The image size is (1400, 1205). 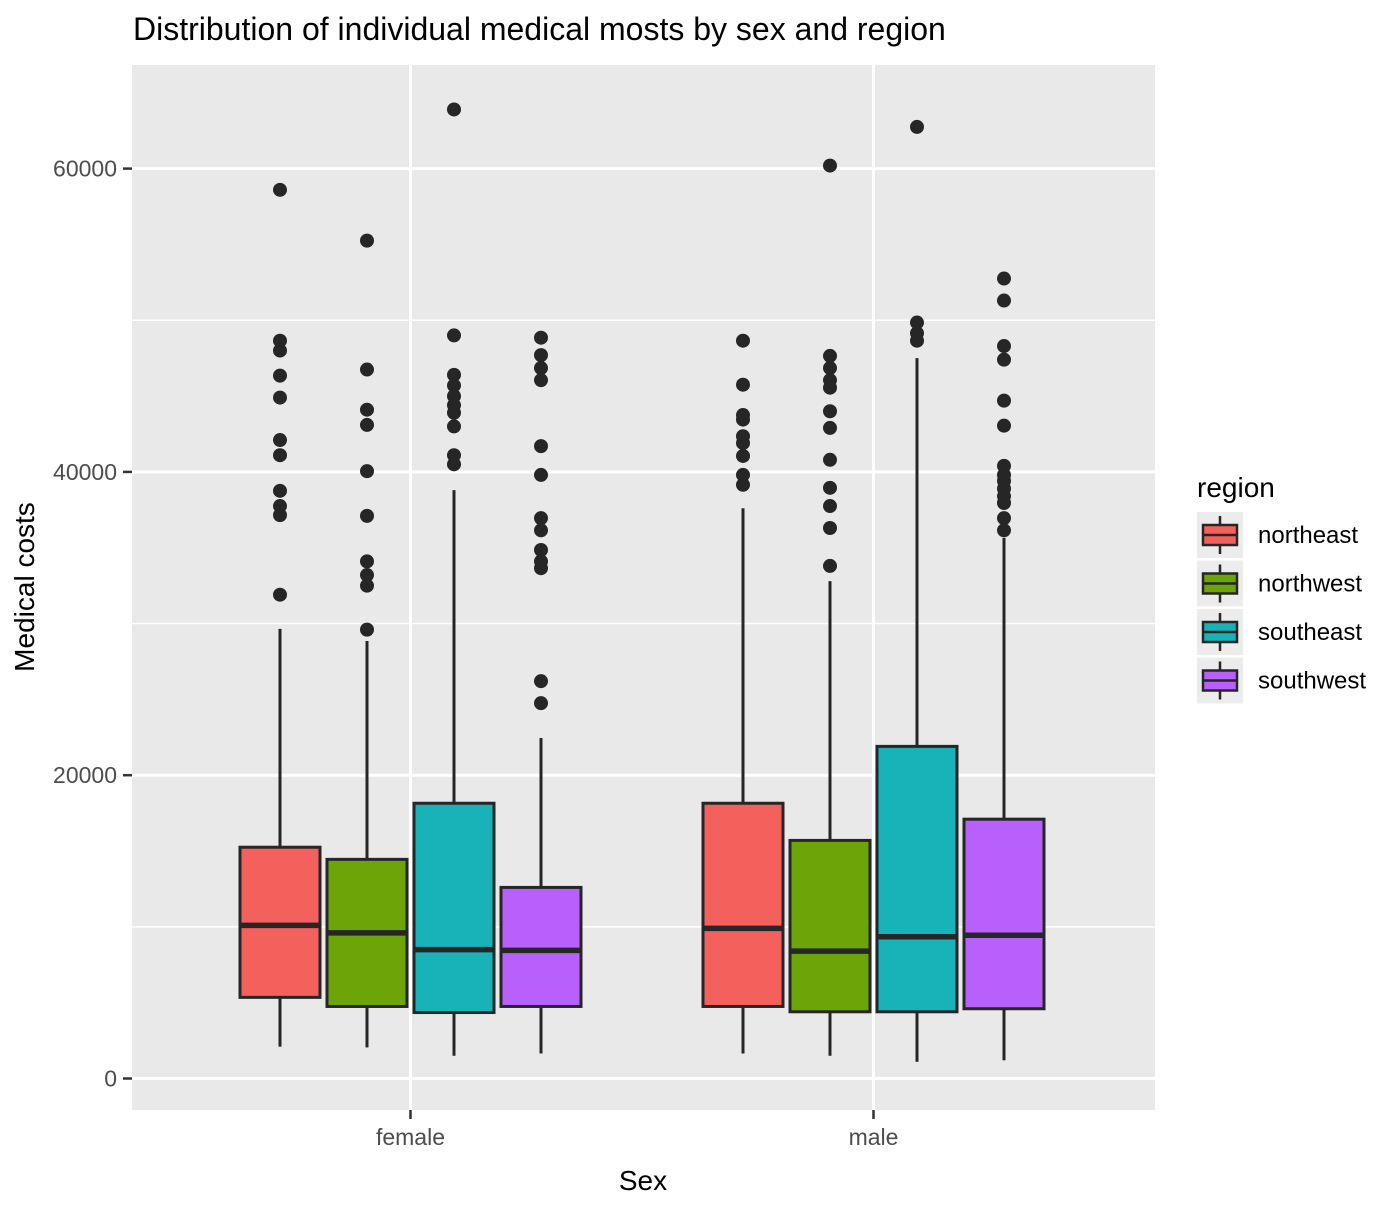 What do you see at coordinates (874, 1137) in the screenshot?
I see `x-tick-label: male` at bounding box center [874, 1137].